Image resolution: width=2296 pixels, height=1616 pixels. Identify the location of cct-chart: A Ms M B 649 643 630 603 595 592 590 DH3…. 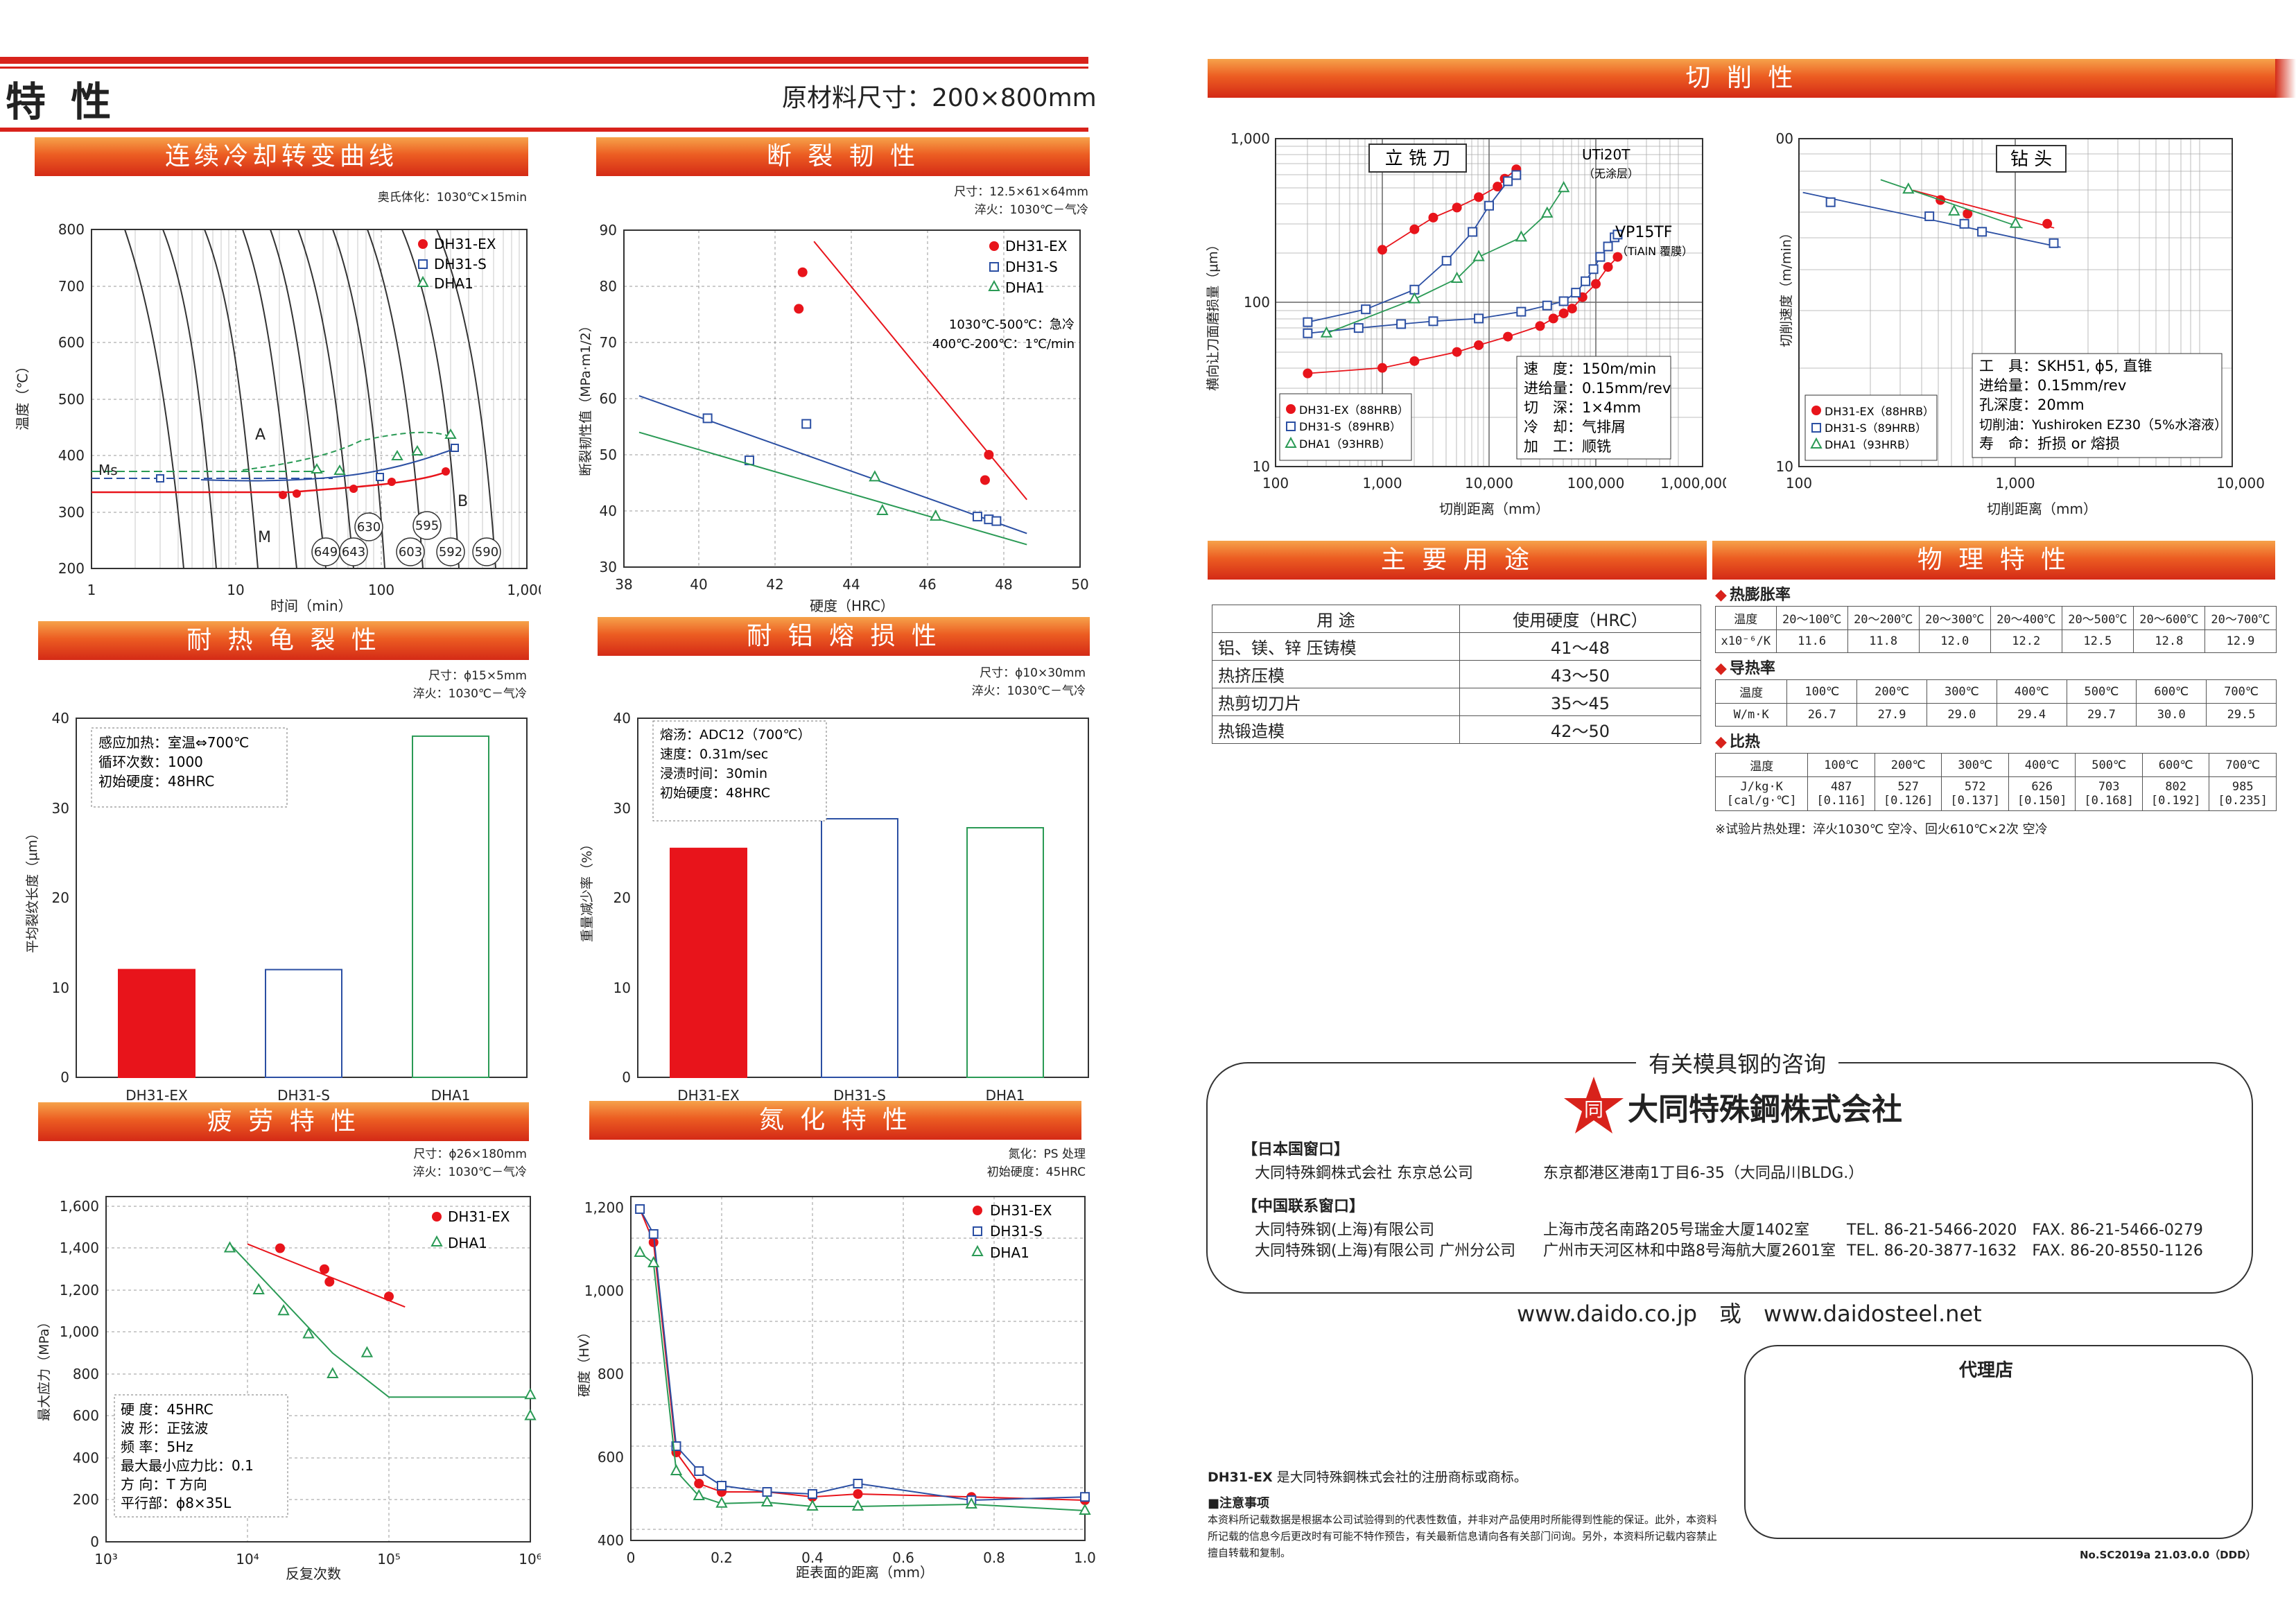
(299, 410).